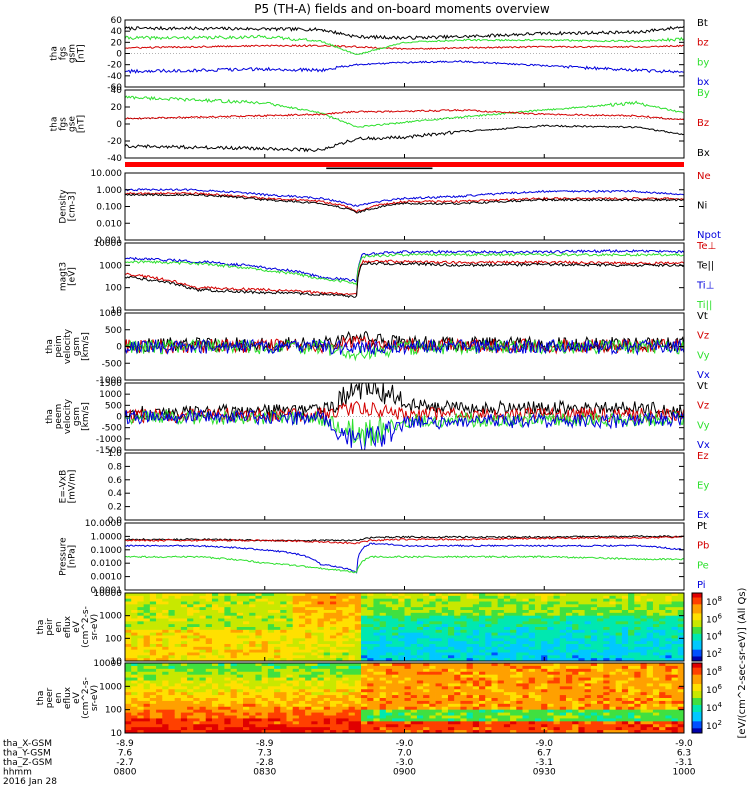 The image size is (750, 800). What do you see at coordinates (404, 33) in the screenshot?
I see `series-line-Bt` at bounding box center [404, 33].